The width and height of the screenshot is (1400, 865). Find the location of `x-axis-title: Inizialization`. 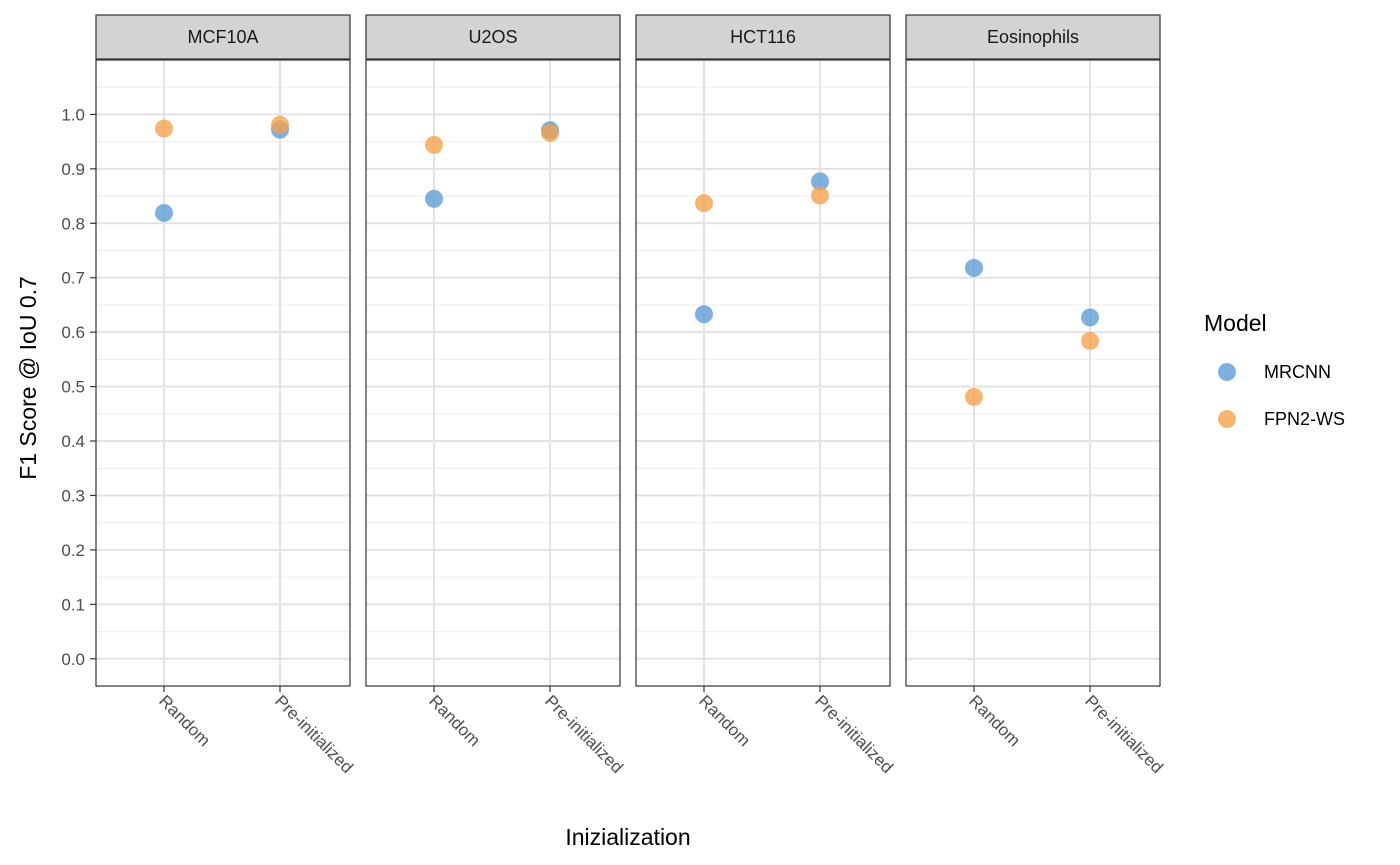

x-axis-title: Inizialization is located at coordinates (627, 837).